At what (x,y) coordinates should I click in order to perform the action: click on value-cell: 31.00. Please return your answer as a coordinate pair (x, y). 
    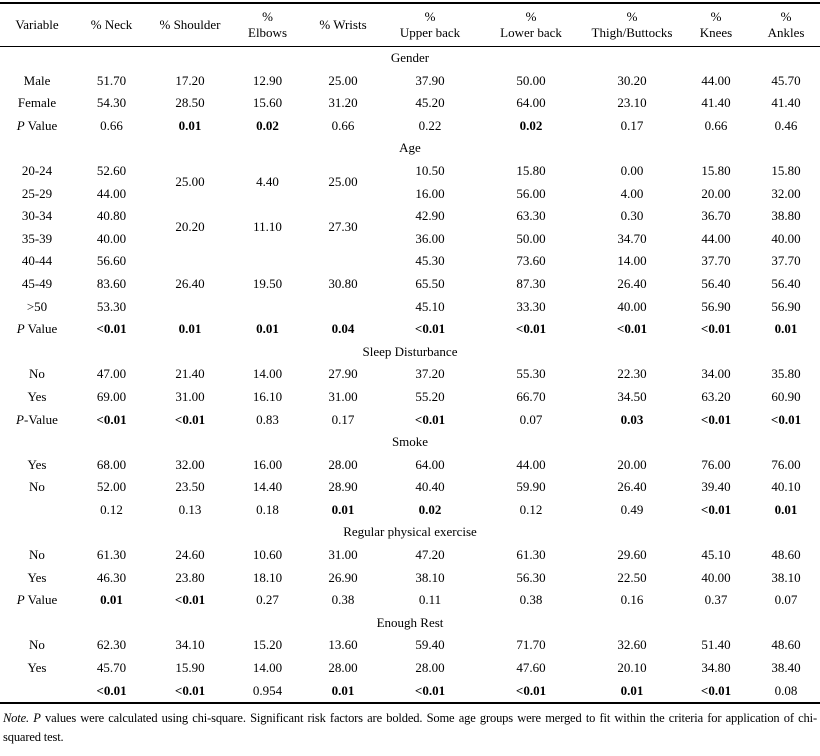
    Looking at the image, I should click on (190, 396).